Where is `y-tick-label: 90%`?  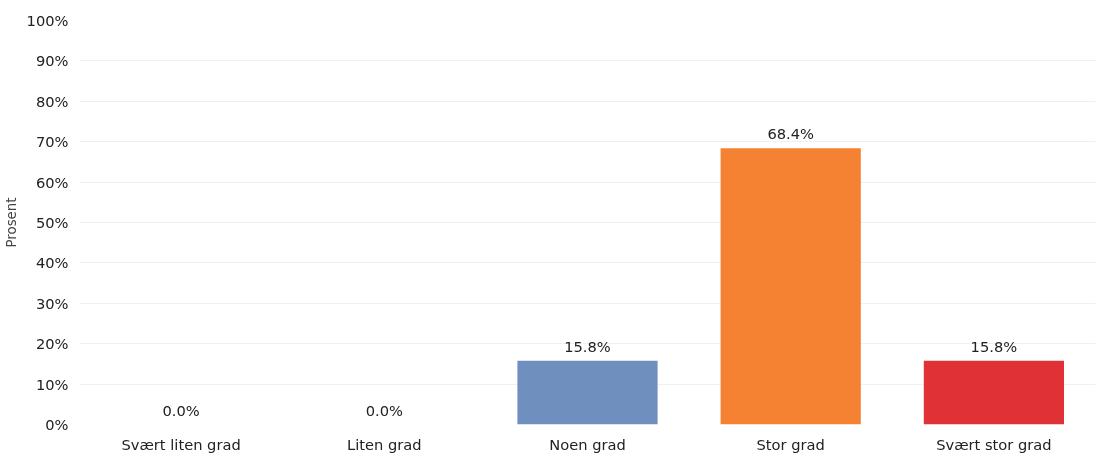 y-tick-label: 90% is located at coordinates (52, 61).